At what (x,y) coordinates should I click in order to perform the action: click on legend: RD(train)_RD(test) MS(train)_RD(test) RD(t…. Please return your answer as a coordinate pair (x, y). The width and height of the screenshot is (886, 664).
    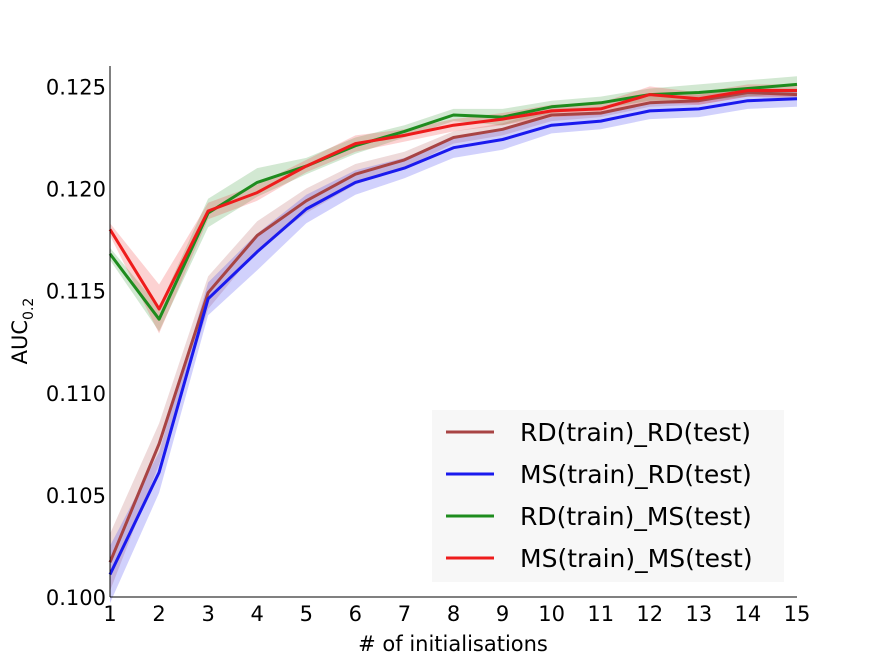
    Looking at the image, I should click on (608, 496).